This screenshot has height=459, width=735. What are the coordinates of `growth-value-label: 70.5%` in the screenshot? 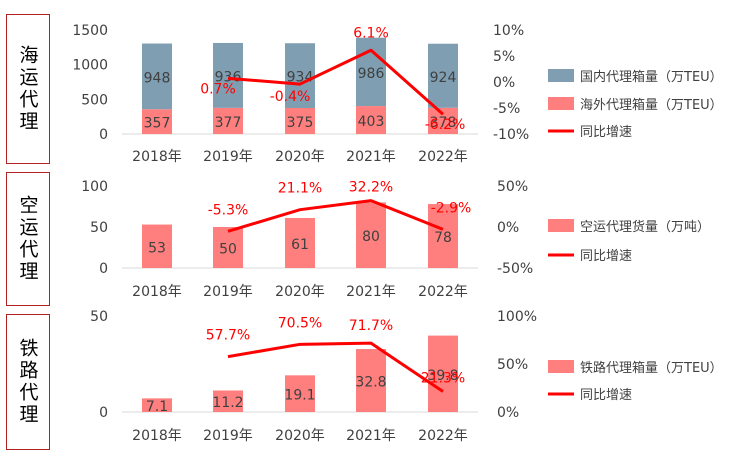 It's located at (300, 323).